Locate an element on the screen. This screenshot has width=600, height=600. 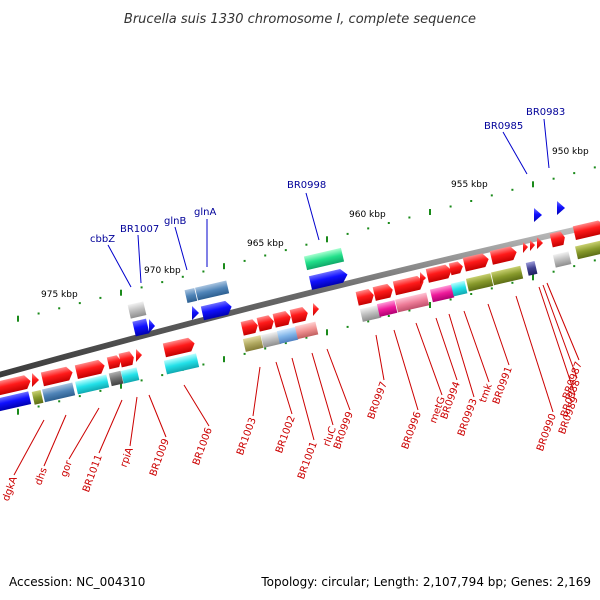
gene-BR0999-fwd is located at coordinates (316, 309).